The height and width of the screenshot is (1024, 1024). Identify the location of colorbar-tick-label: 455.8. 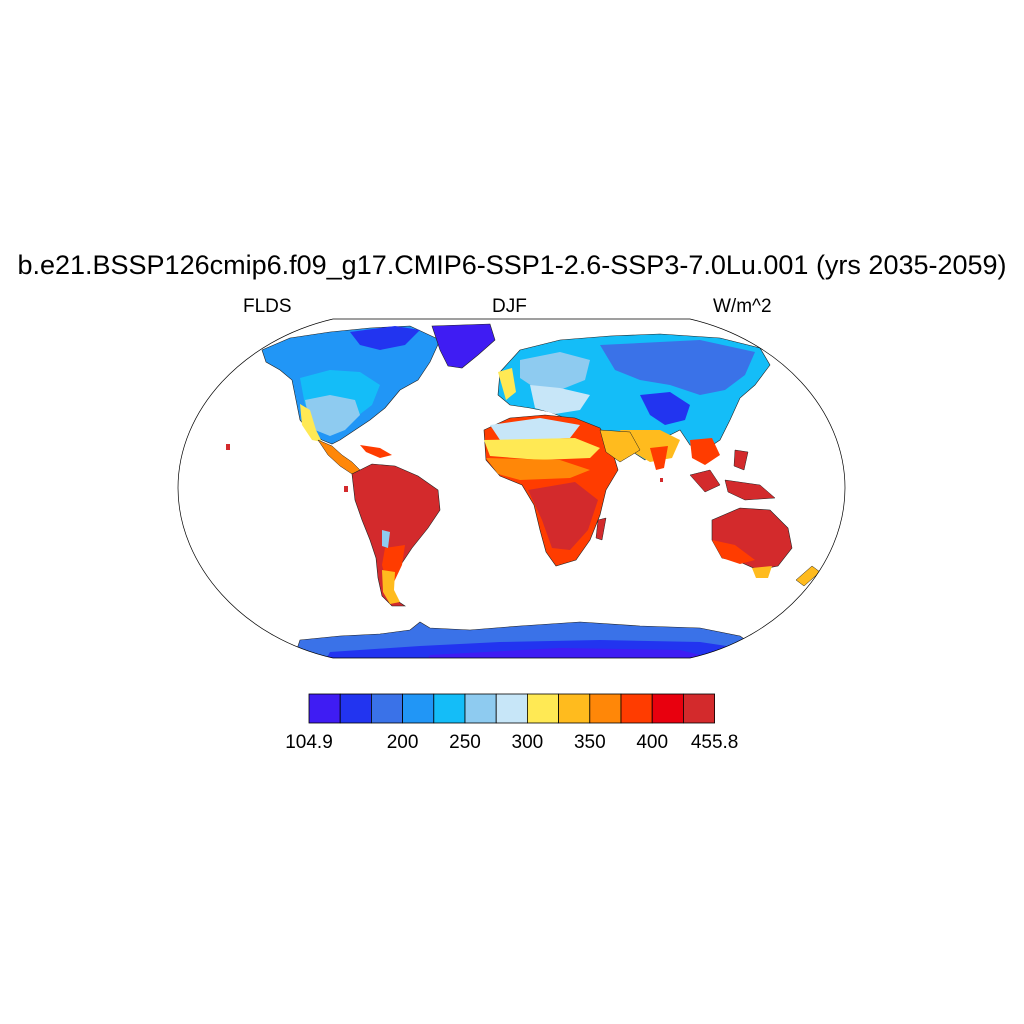
(715, 742).